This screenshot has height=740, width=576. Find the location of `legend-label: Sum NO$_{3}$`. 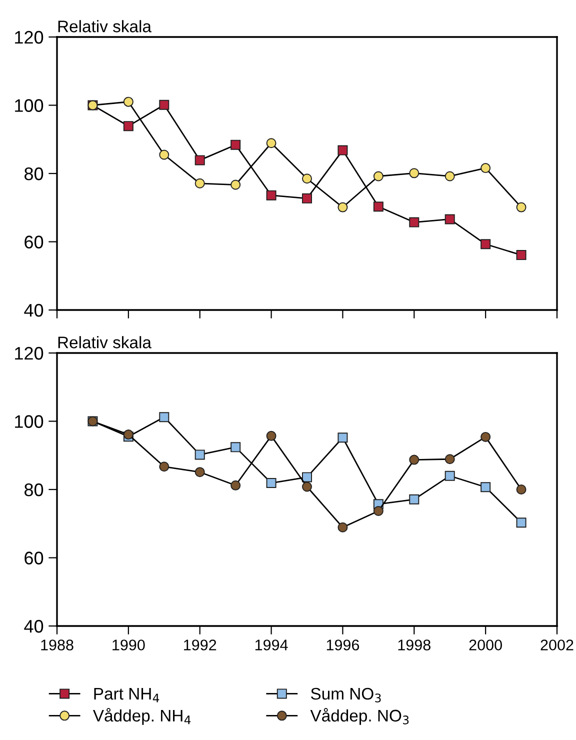

legend-label: Sum NO$_{3}$ is located at coordinates (345, 695).